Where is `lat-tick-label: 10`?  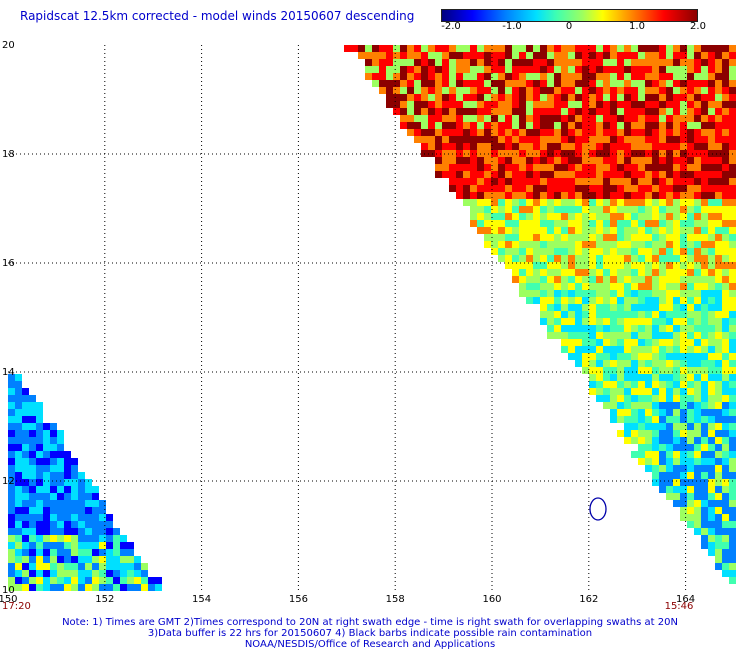
lat-tick-label: 10 is located at coordinates (8, 590).